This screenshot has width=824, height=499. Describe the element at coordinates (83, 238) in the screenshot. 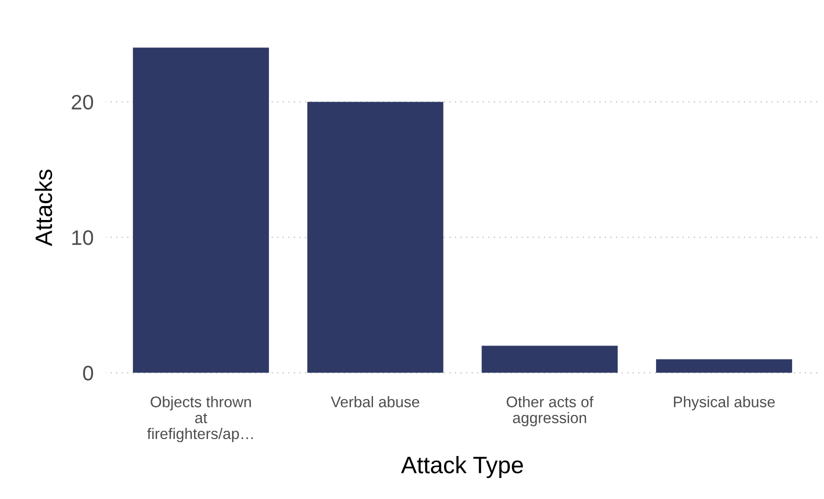

I see `y-tick-label: 10` at that location.